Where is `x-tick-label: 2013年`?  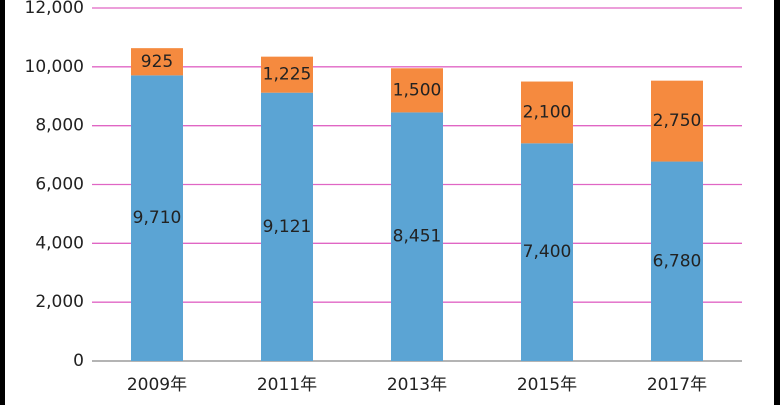
x-tick-label: 2013年 is located at coordinates (417, 385).